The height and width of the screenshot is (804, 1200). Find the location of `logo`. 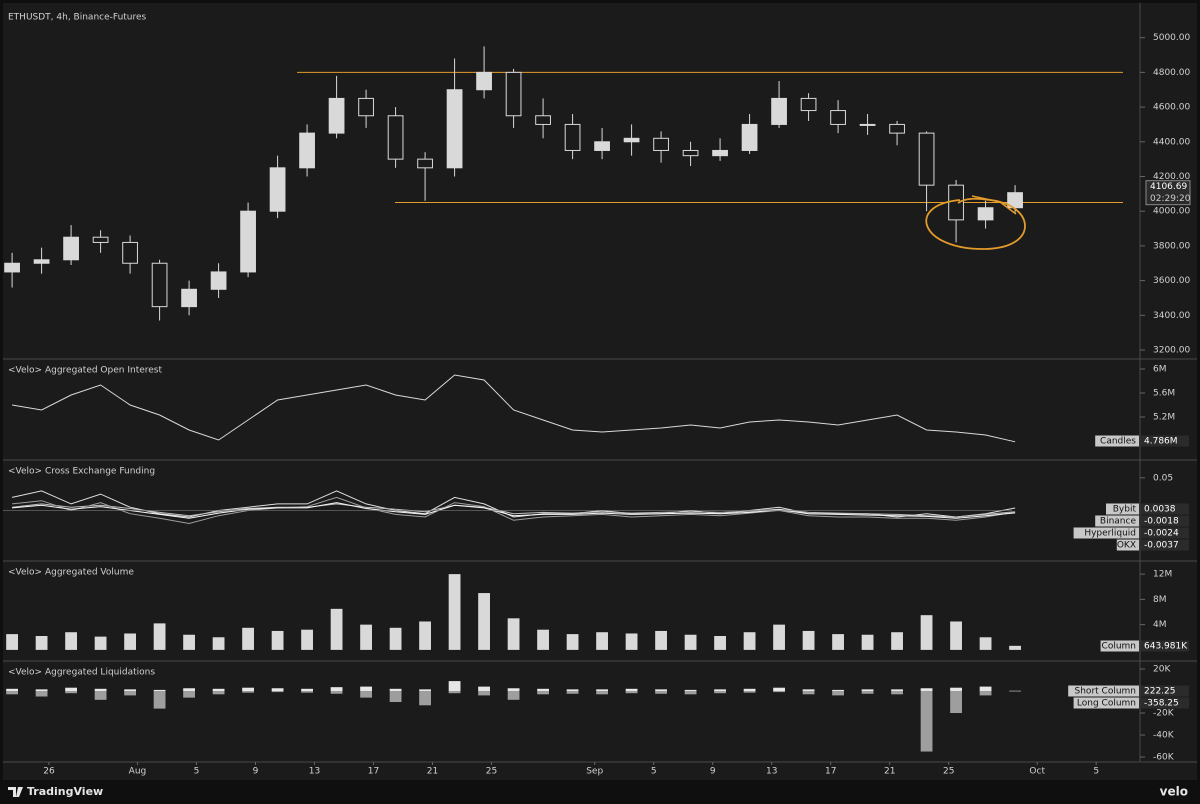

logo is located at coordinates (15, 792).